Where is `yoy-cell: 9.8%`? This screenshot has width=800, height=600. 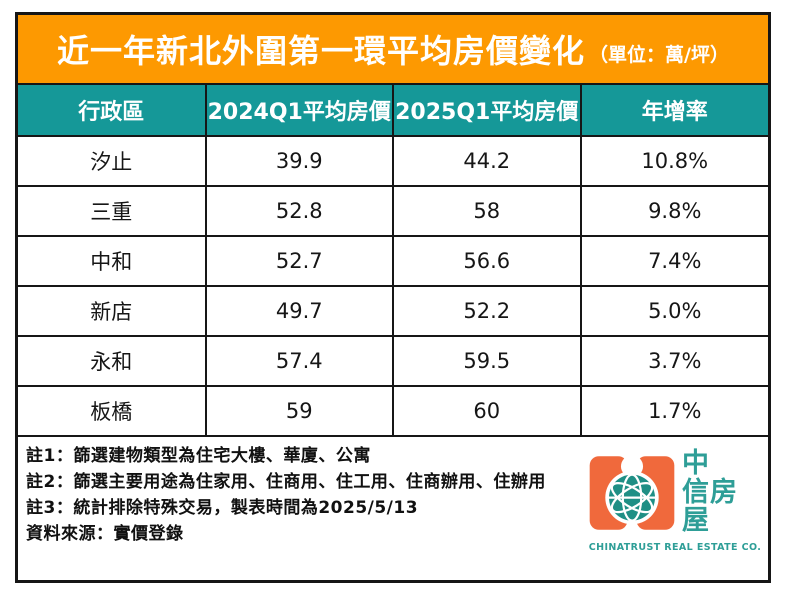 yoy-cell: 9.8% is located at coordinates (673, 211).